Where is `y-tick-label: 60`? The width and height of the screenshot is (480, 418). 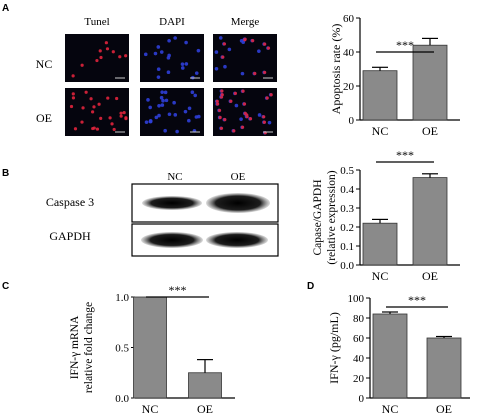 y-tick-label: 60 is located at coordinates (359, 339).